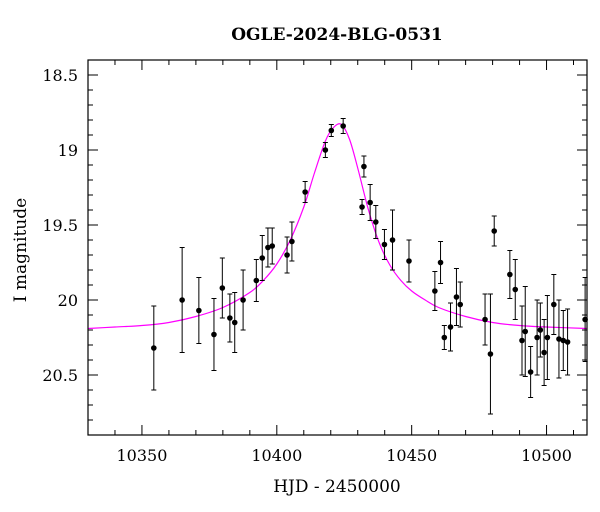  Describe the element at coordinates (337, 35) in the screenshot. I see `chart-title: OGLE-2024-BLG-0531` at that location.